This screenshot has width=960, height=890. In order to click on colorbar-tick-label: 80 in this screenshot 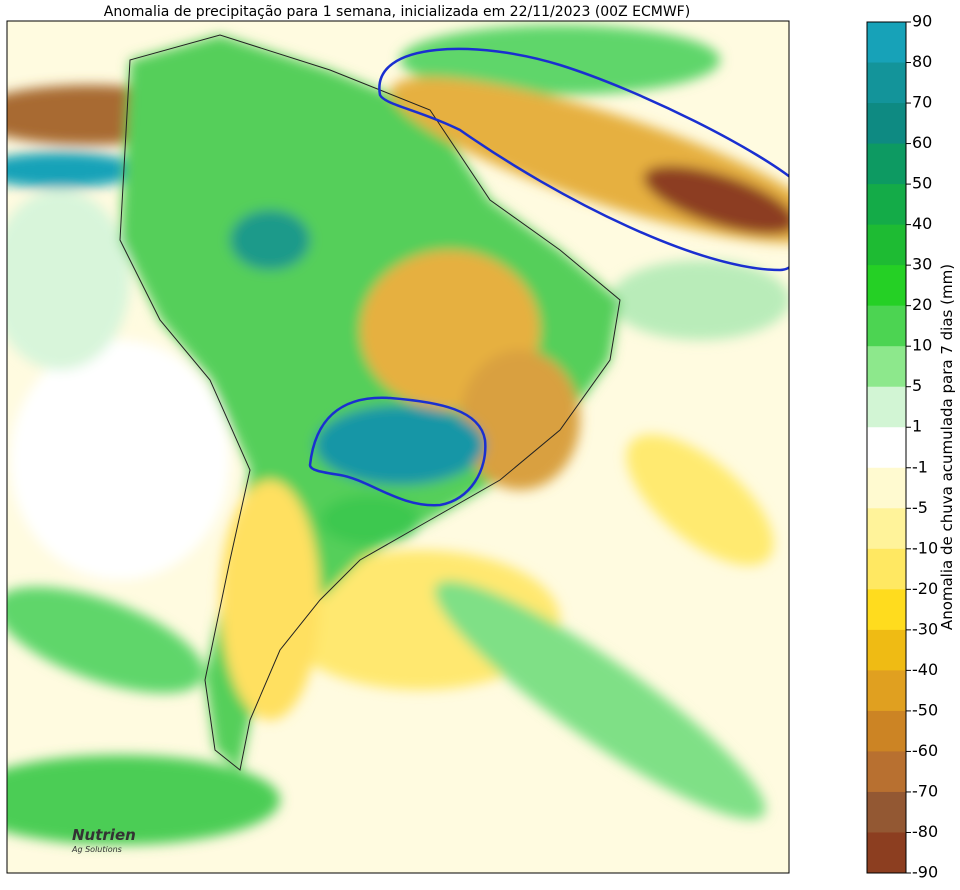, I will do `click(922, 61)`.